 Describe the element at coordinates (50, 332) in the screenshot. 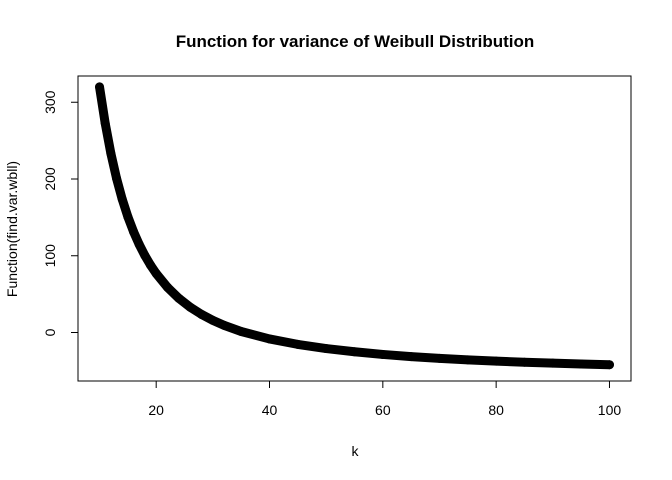

I see `y-tick-label: 0` at that location.